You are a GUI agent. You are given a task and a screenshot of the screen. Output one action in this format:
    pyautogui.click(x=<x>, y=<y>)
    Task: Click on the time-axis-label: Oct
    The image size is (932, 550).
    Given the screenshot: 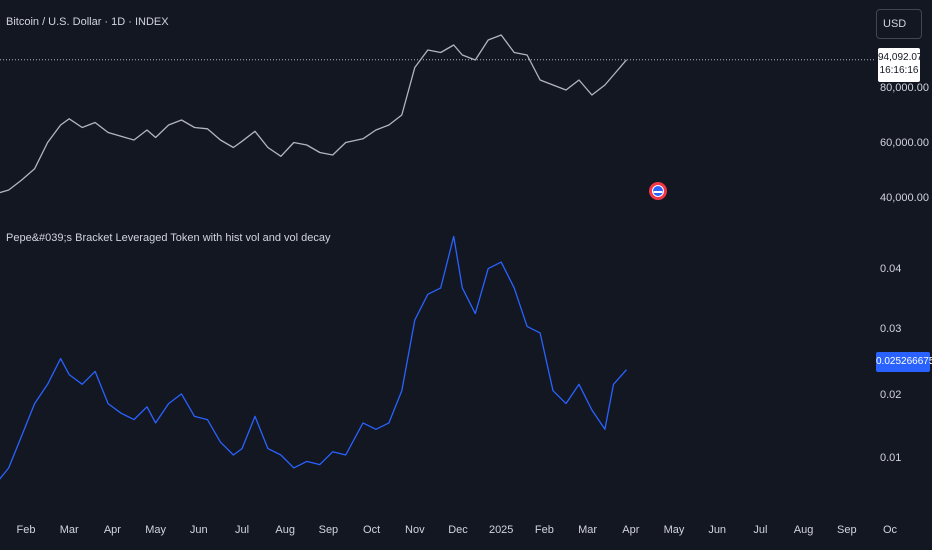 What is the action you would take?
    pyautogui.click(x=372, y=530)
    